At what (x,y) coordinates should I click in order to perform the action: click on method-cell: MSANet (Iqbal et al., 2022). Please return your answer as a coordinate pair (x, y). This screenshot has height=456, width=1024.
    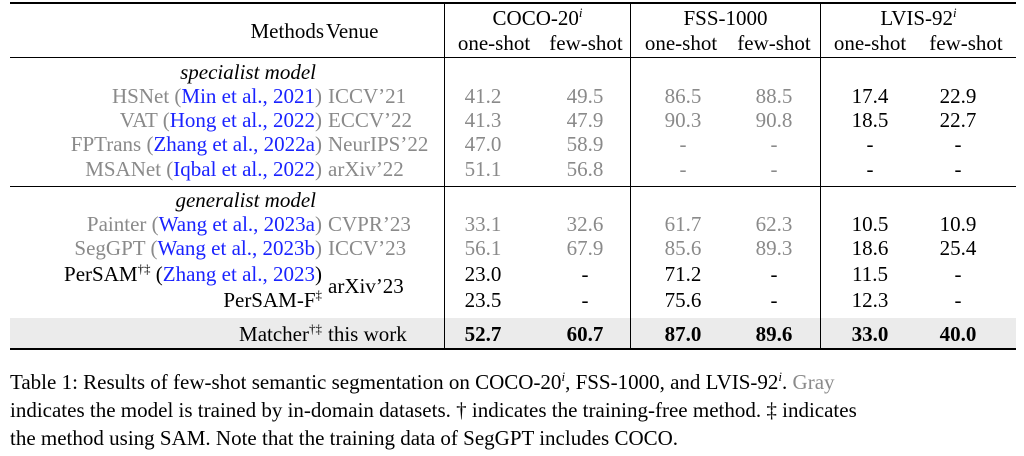
    Looking at the image, I should click on (203, 169).